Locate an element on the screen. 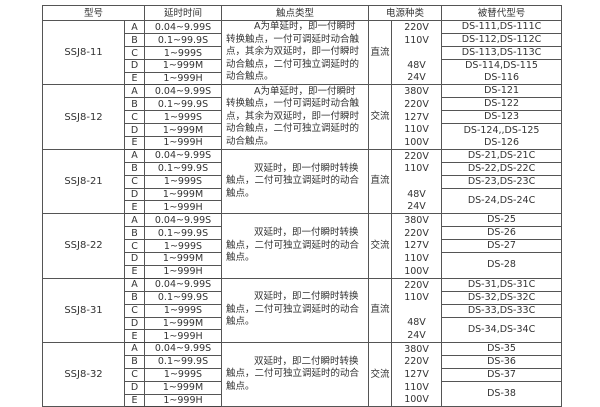  voltage-value: 100V is located at coordinates (416, 142).